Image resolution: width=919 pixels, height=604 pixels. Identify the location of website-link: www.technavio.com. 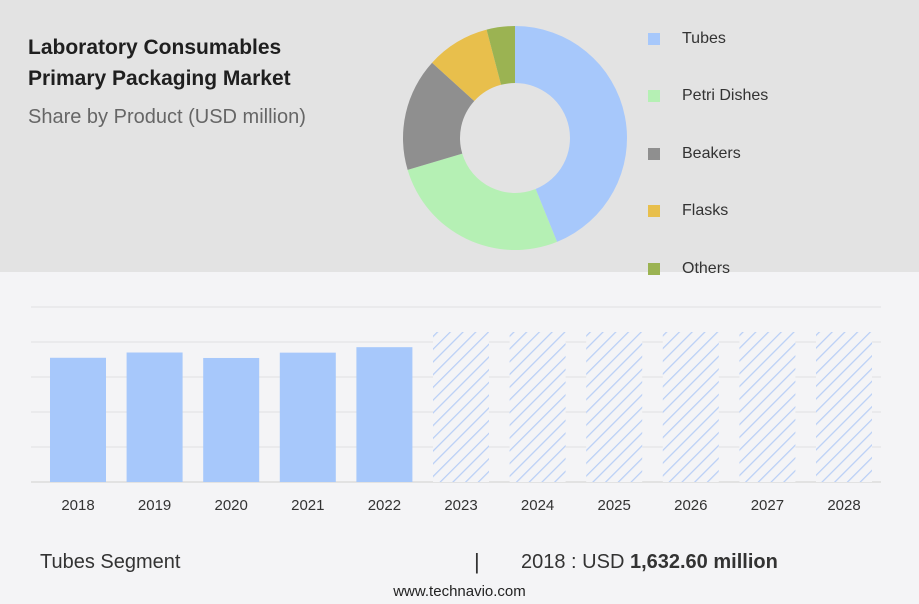
(459, 591).